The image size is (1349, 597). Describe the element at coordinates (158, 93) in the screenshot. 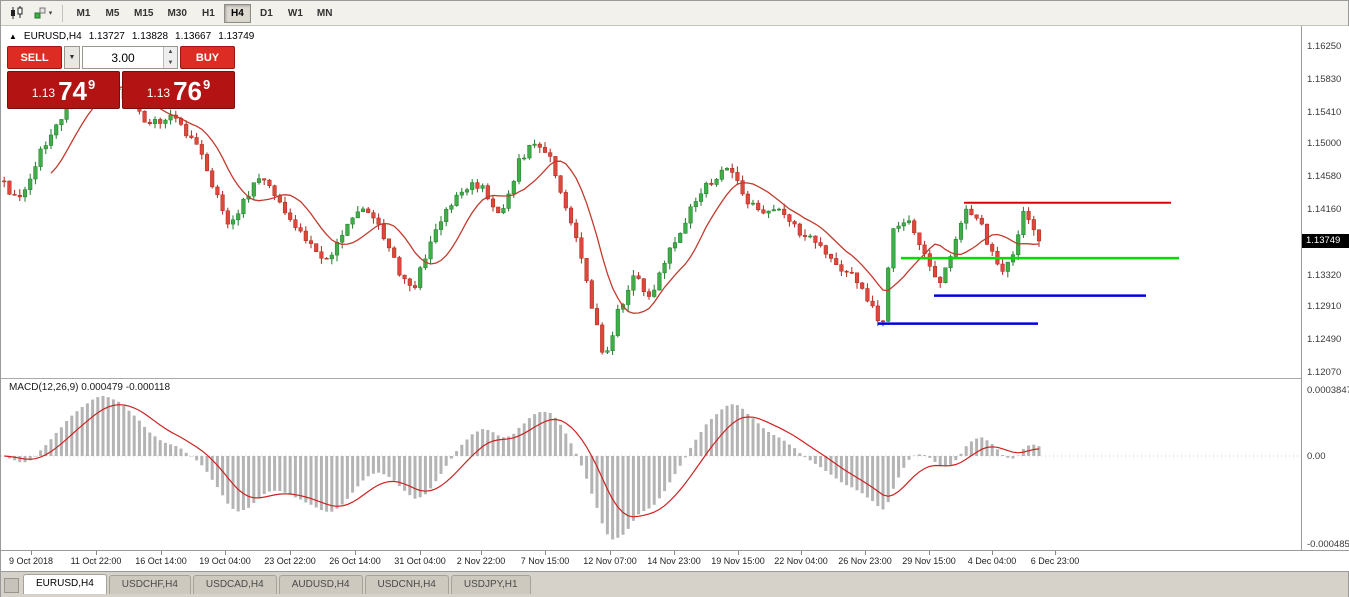

I see `buy-price-big-figure: 1.13` at that location.